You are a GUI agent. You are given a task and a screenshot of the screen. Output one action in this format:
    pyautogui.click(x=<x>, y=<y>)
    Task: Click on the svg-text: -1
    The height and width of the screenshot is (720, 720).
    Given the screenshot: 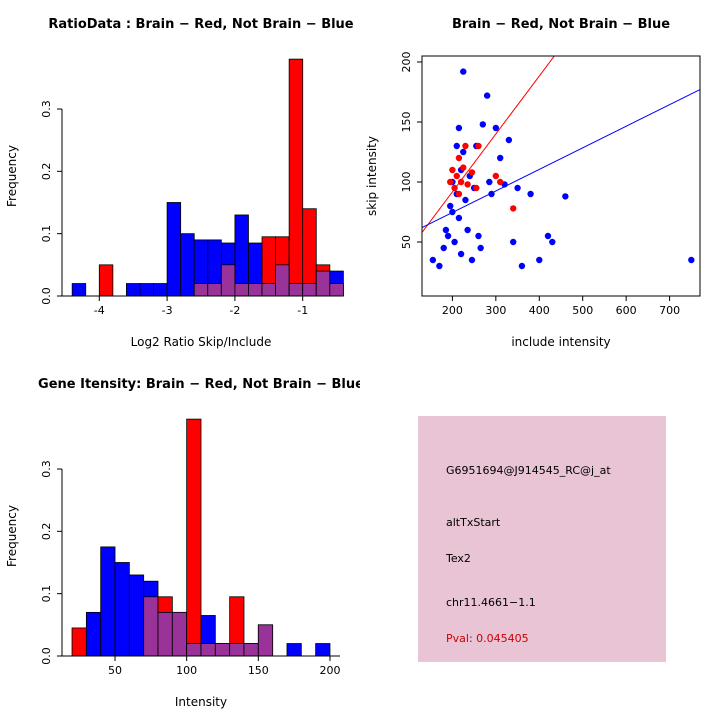 What is the action you would take?
    pyautogui.click(x=302, y=310)
    